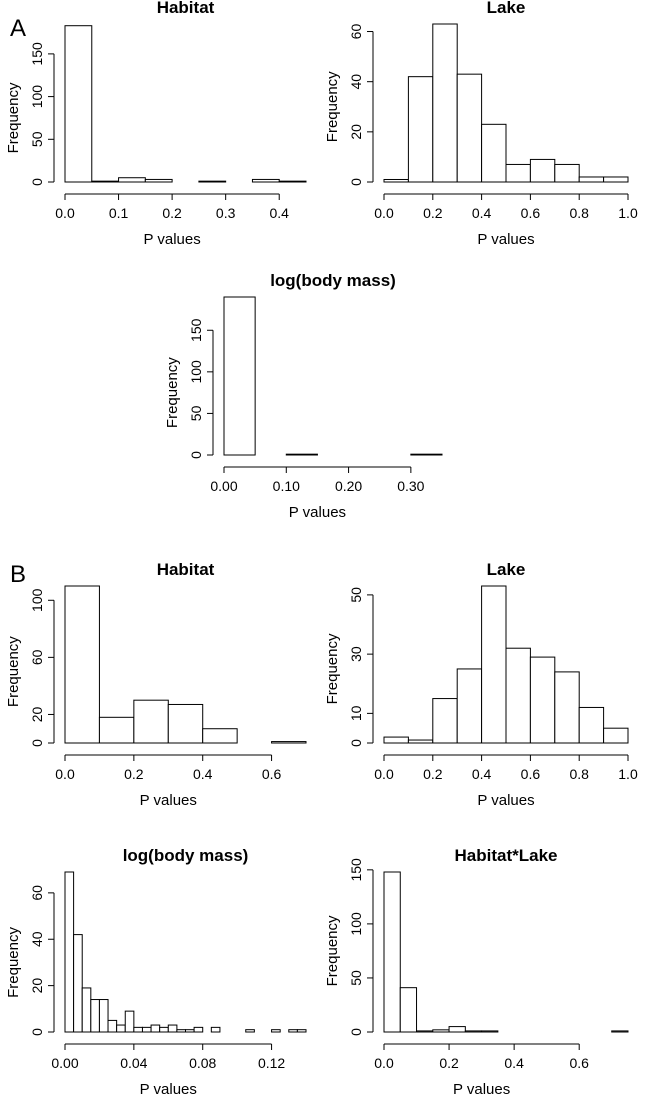 This screenshot has height=1107, width=648. I want to click on x-tick-label: 0.4, so click(482, 774).